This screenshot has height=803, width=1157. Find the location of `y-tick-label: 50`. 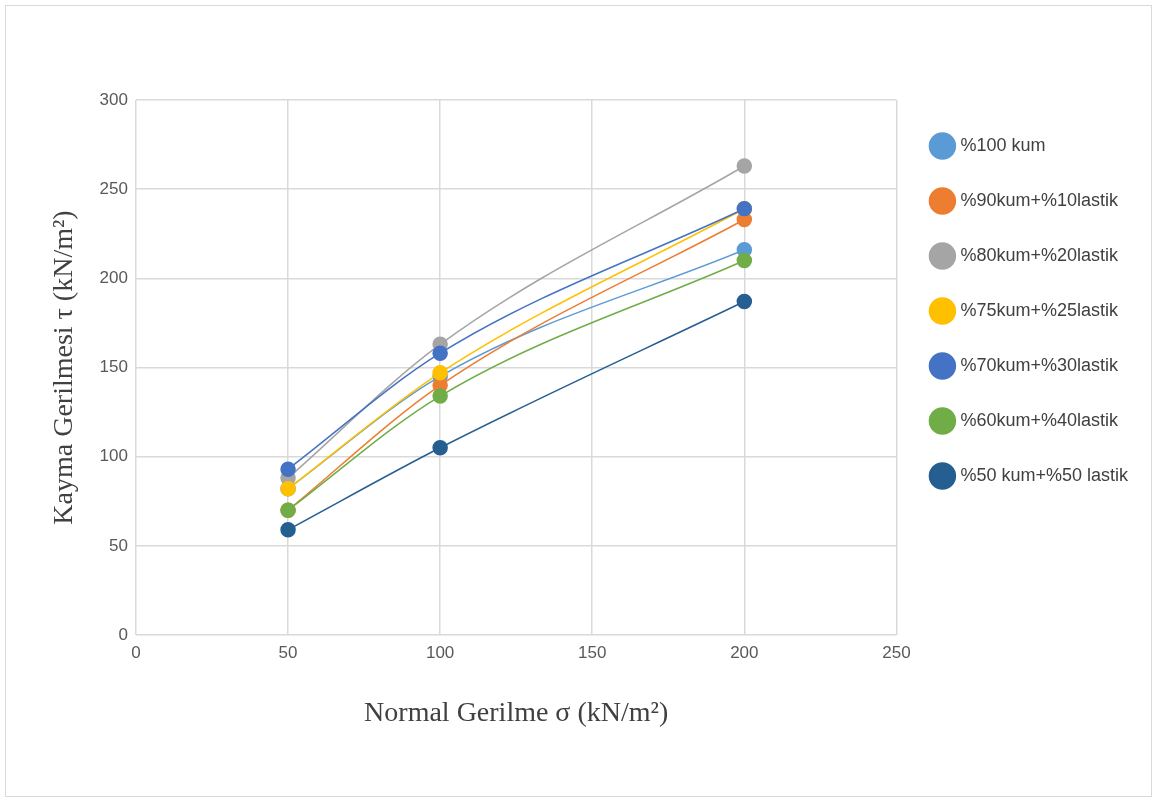

y-tick-label: 50 is located at coordinates (118, 545).